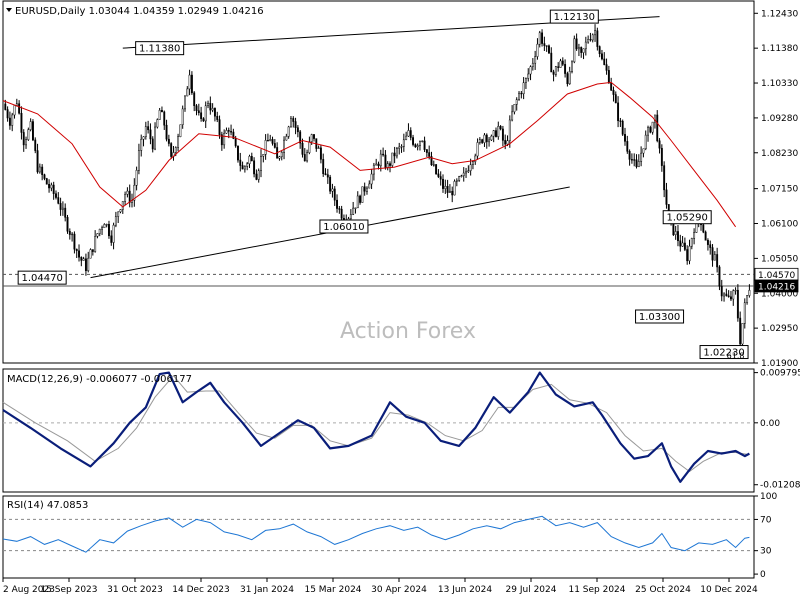  What do you see at coordinates (408, 331) in the screenshot?
I see `watermark-text: Action Forex` at bounding box center [408, 331].